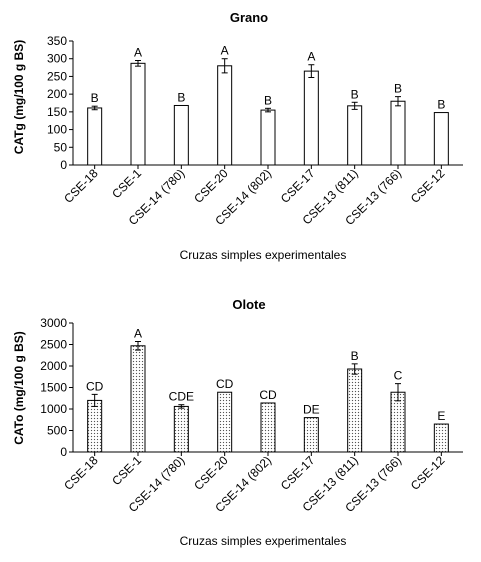 The width and height of the screenshot is (481, 562). I want to click on y-tick-label: 1500, so click(53, 388).